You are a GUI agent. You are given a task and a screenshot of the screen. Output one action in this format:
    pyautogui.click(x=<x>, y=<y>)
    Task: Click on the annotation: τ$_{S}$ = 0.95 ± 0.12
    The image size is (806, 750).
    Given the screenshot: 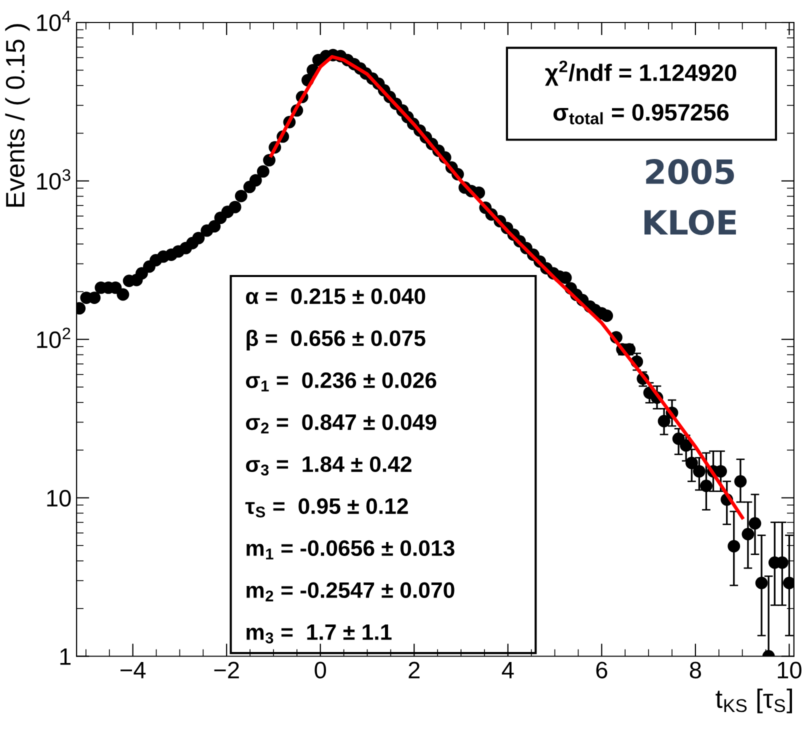 What is the action you would take?
    pyautogui.click(x=326, y=508)
    